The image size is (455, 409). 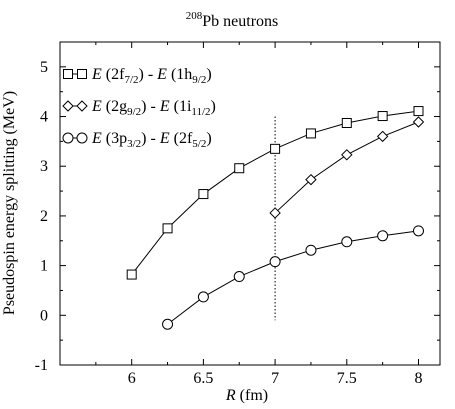 What do you see at coordinates (194, 16) in the screenshot?
I see `title-superscript: 208` at bounding box center [194, 16].